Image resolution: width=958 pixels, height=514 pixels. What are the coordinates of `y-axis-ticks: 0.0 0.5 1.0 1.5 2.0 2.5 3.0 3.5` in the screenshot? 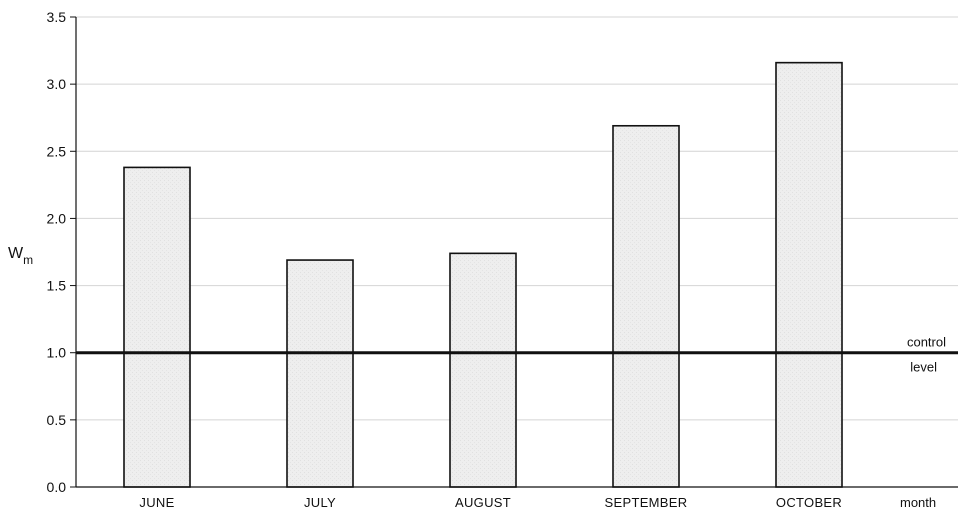 It's located at (61, 252).